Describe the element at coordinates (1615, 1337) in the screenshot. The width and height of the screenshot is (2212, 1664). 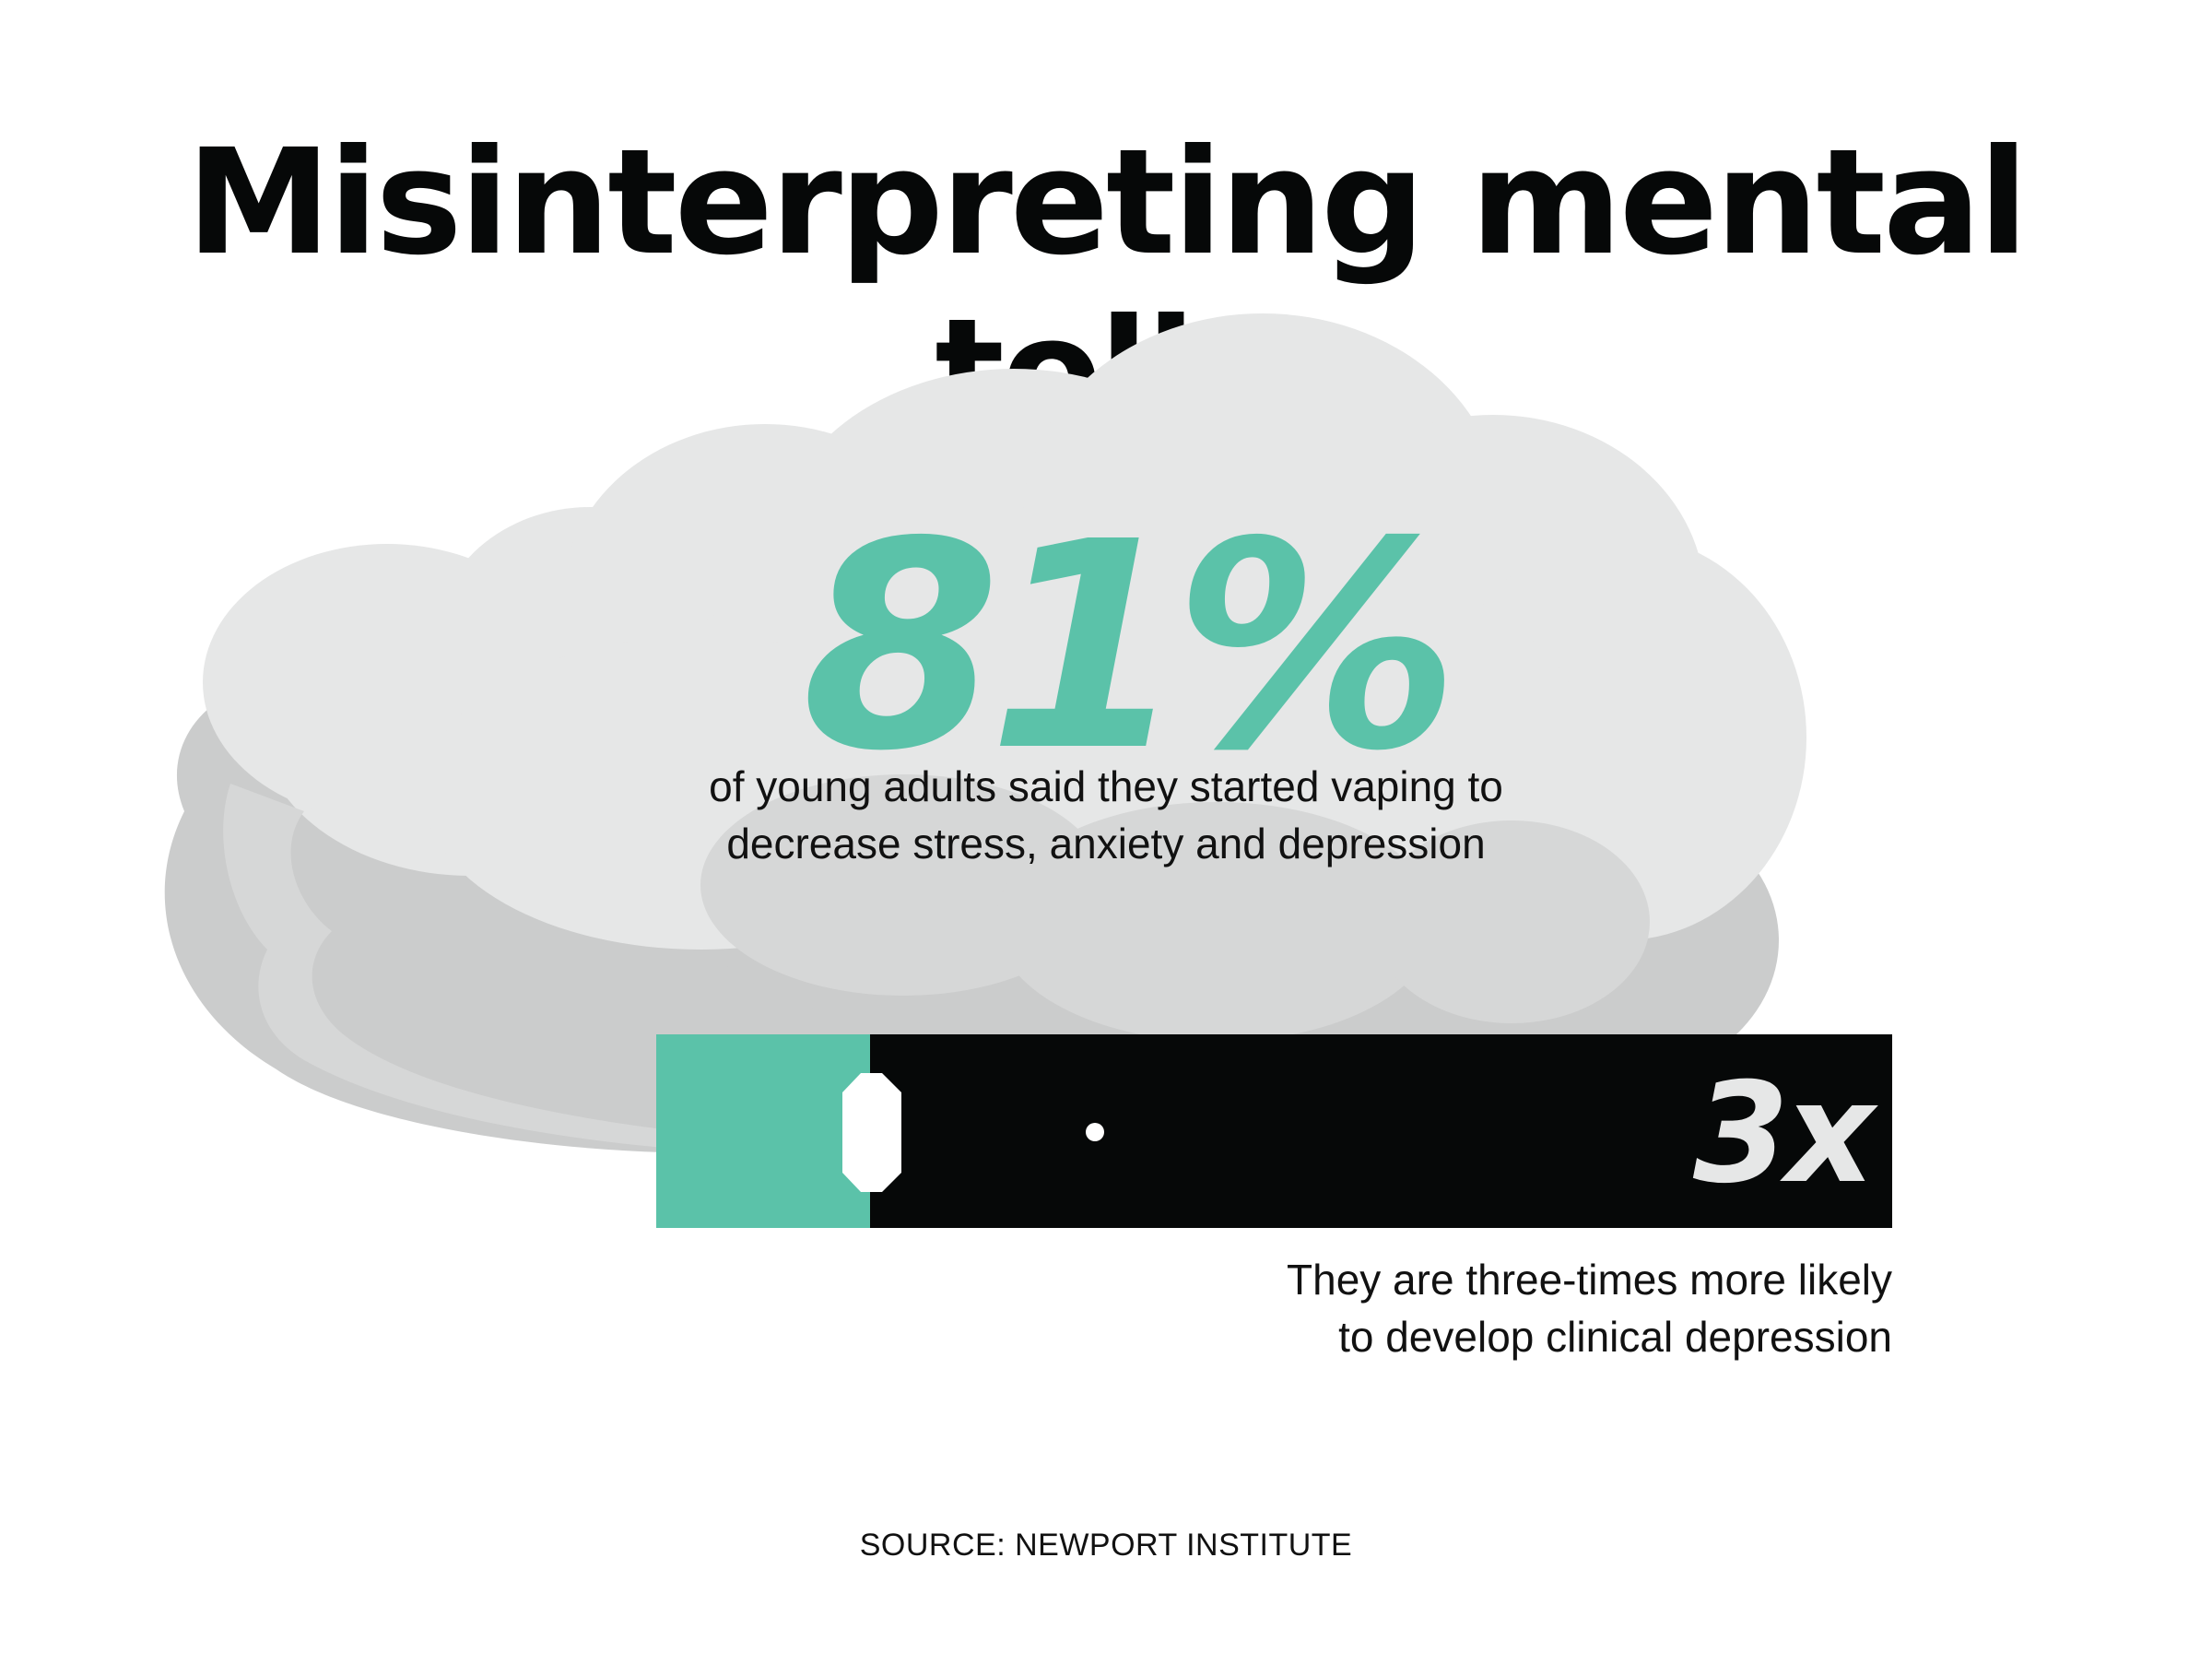
I see `multiplier-description-line-2: to develop clinical depression` at that location.